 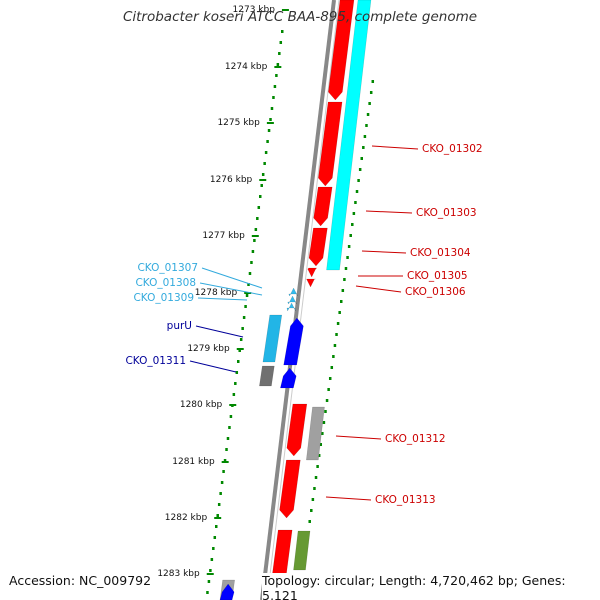 I want to click on tick-label: 1274 kbp, so click(x=246, y=67).